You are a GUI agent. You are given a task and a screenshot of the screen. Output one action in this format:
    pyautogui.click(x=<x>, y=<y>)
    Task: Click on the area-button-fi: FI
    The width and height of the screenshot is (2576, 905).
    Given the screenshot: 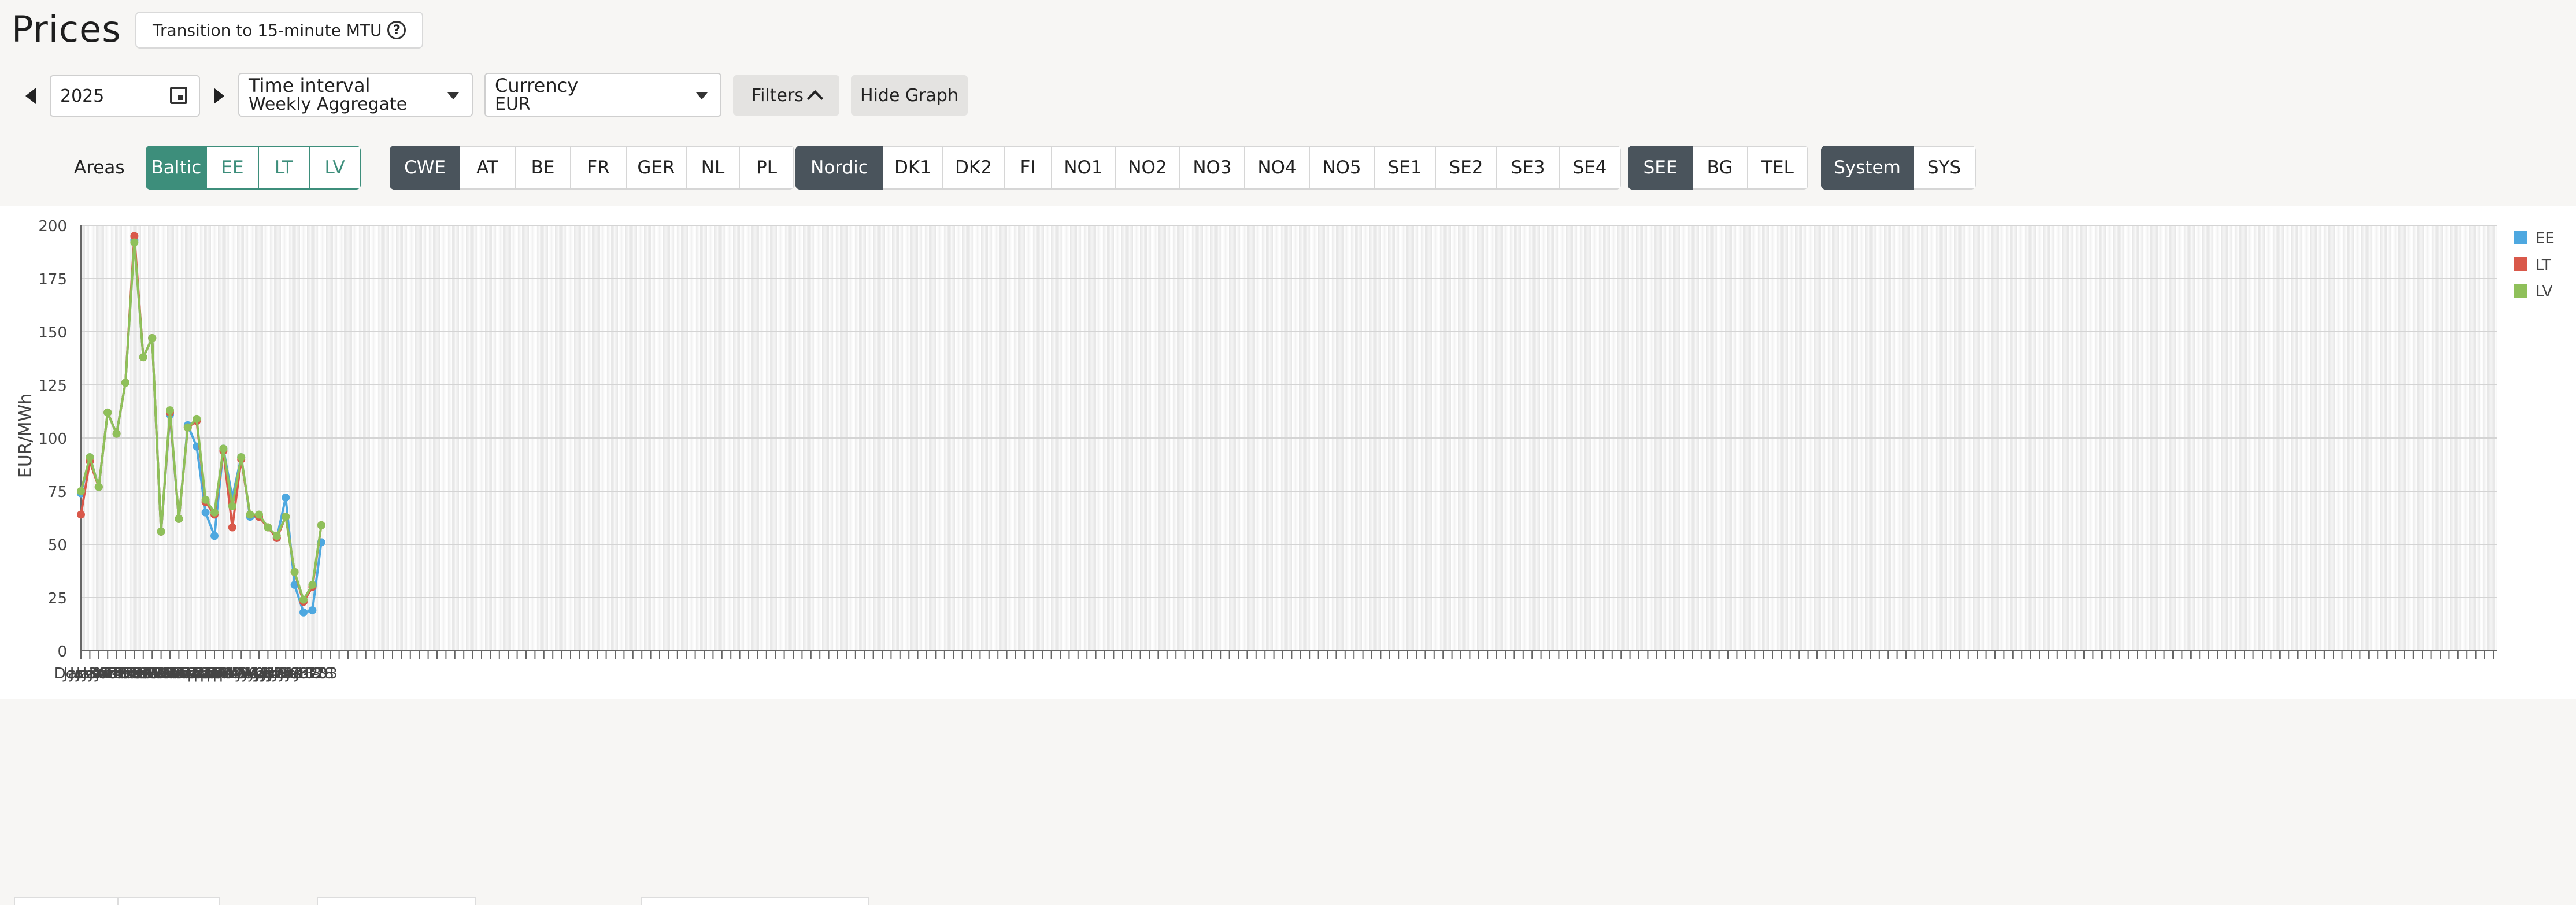 What is the action you would take?
    pyautogui.click(x=1028, y=168)
    